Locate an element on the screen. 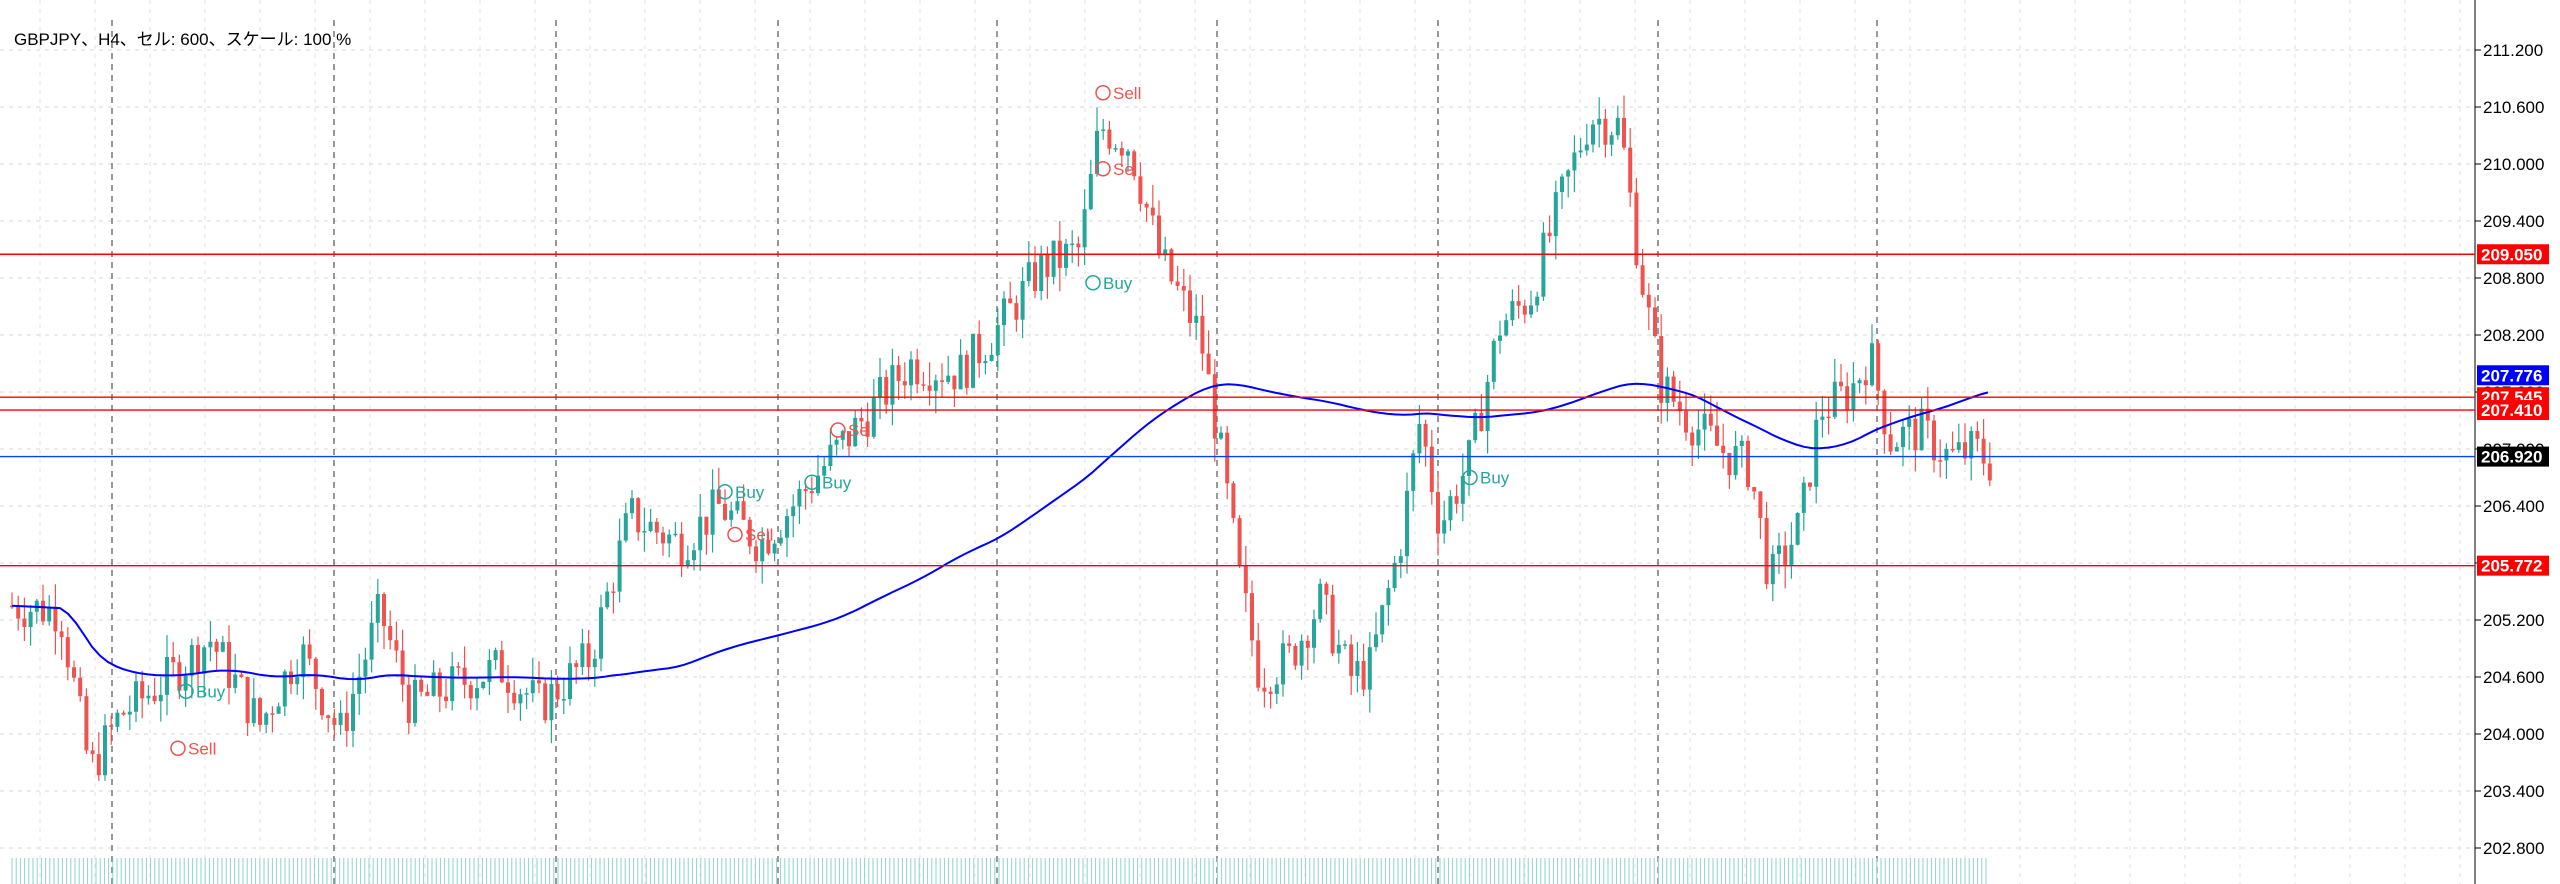  price-tag-label: 206.920 is located at coordinates (2511, 457).